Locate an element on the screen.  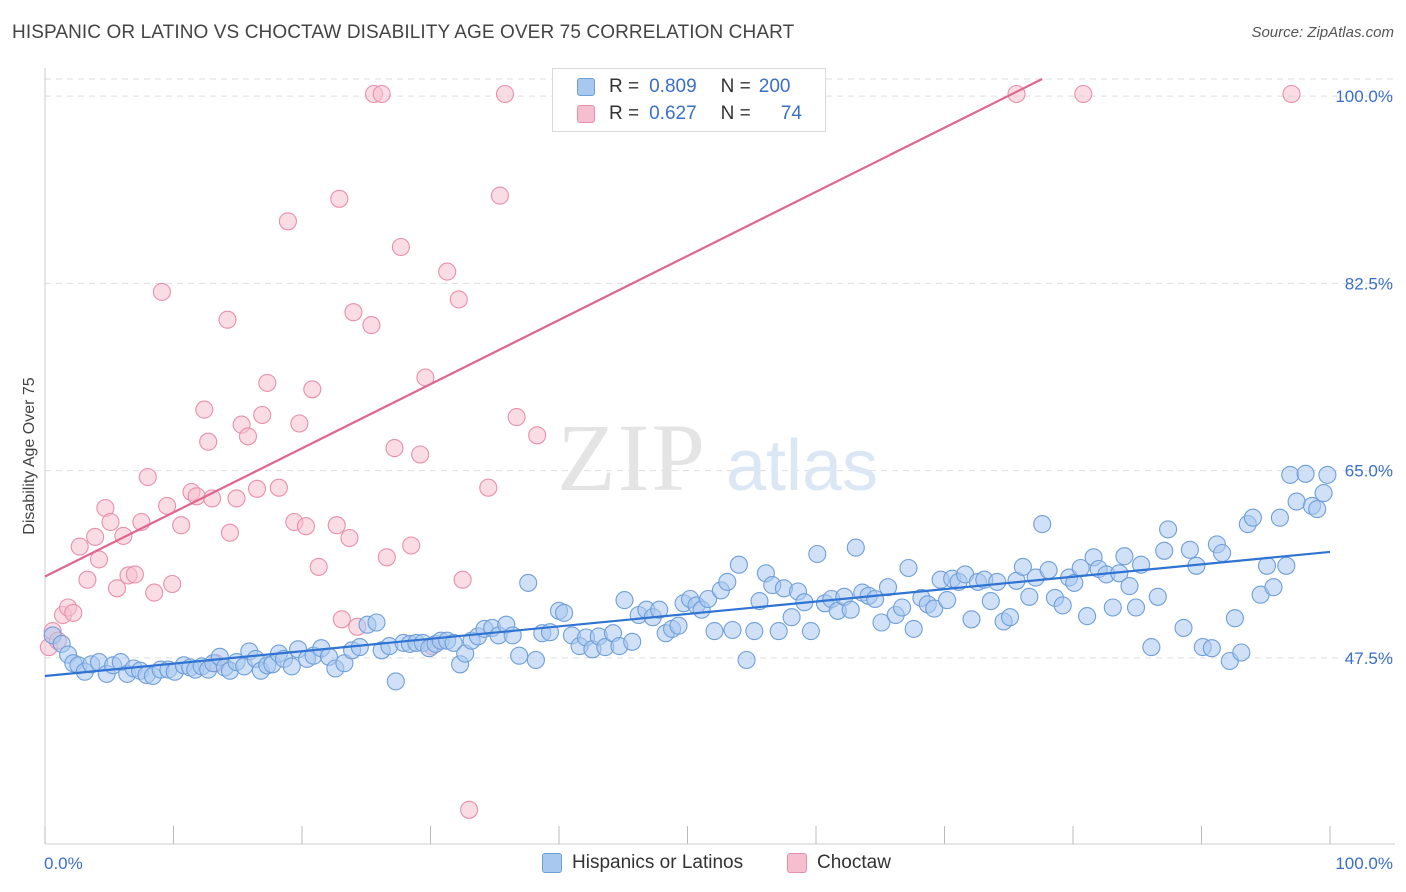
legend-row-hispanic: R = 0.809 N = 200 is located at coordinates (683, 87).